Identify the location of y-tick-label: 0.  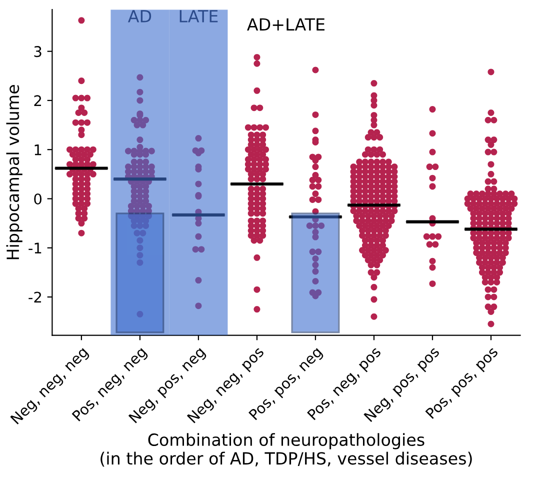
(38, 198).